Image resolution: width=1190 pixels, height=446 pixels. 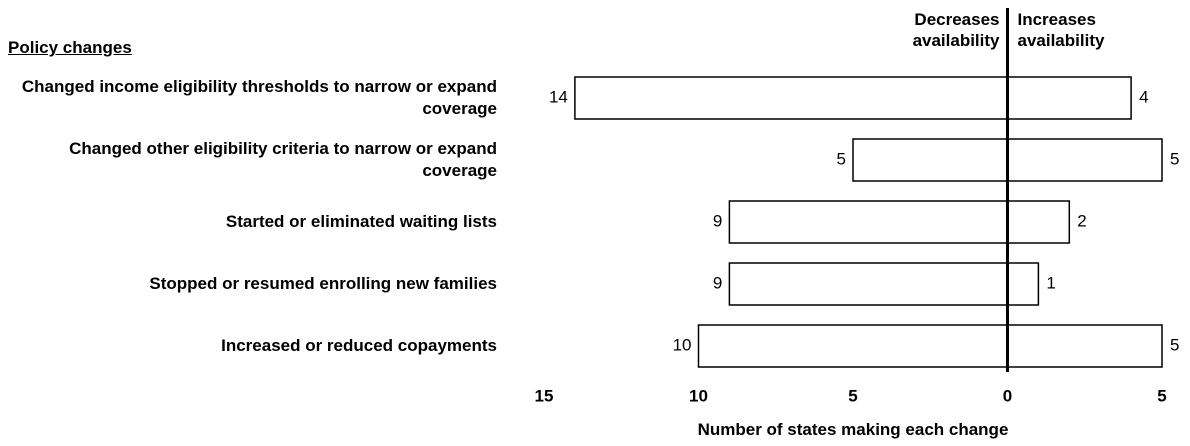 What do you see at coordinates (359, 345) in the screenshot?
I see `category-label: Increased or reduced copayments` at bounding box center [359, 345].